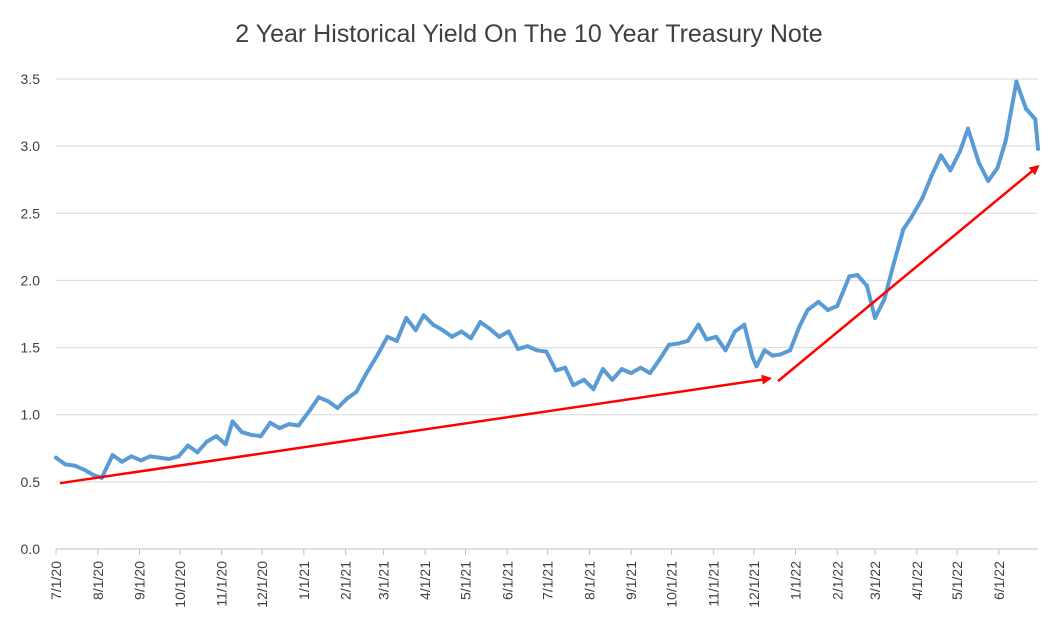 This screenshot has width=1058, height=637. Describe the element at coordinates (713, 584) in the screenshot. I see `x-tick-label: 11/1/21` at that location.